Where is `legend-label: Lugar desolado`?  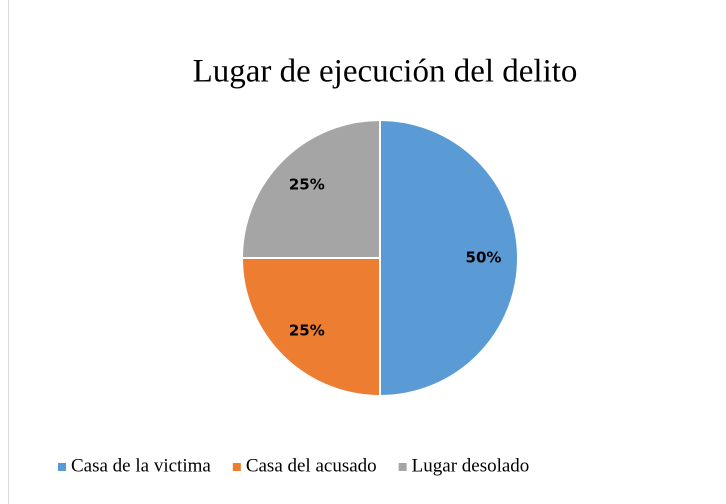 legend-label: Lugar desolado is located at coordinates (471, 465).